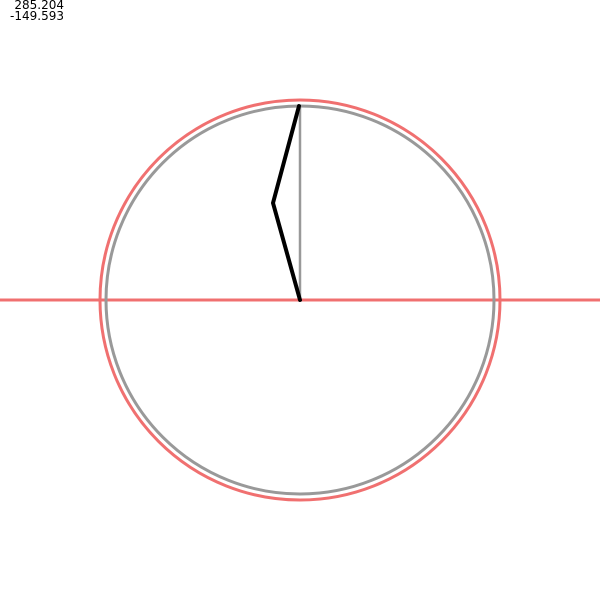 The height and width of the screenshot is (600, 600). I want to click on coordinate-readout: 285.204 -149.593, so click(36, 11).